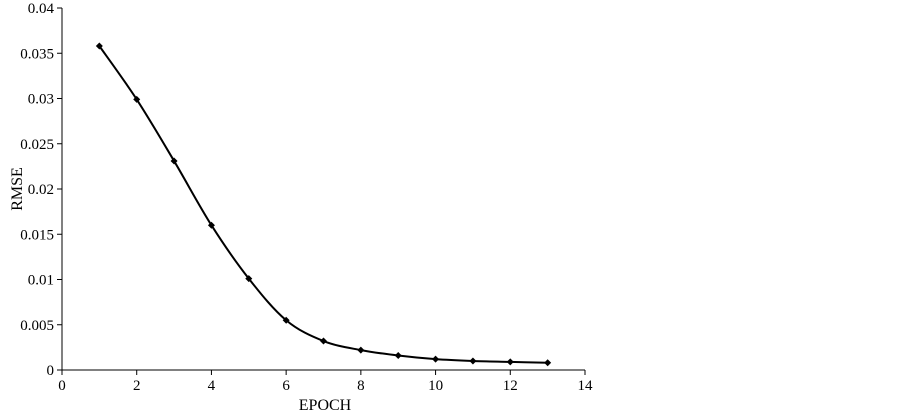  Describe the element at coordinates (435, 386) in the screenshot. I see `x-tick-label: 10` at that location.